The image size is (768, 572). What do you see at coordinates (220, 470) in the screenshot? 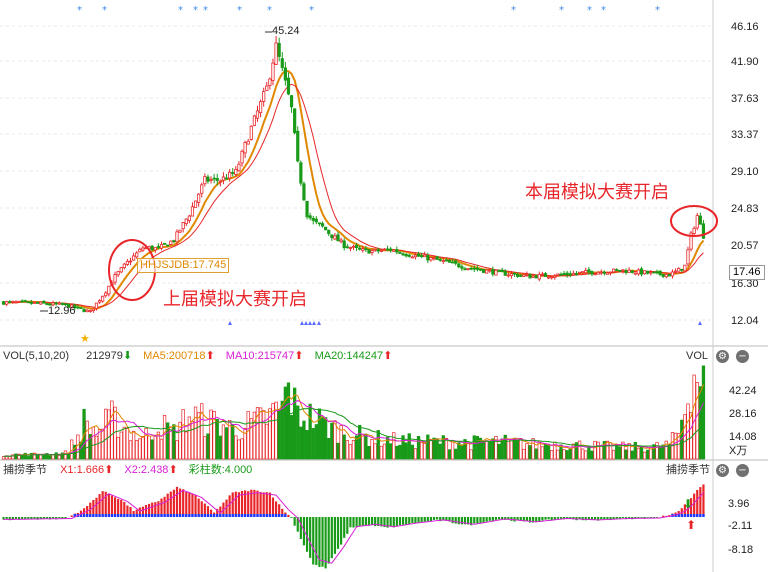
I see `indicator-bar-count: 彩柱数:4.000` at bounding box center [220, 470].